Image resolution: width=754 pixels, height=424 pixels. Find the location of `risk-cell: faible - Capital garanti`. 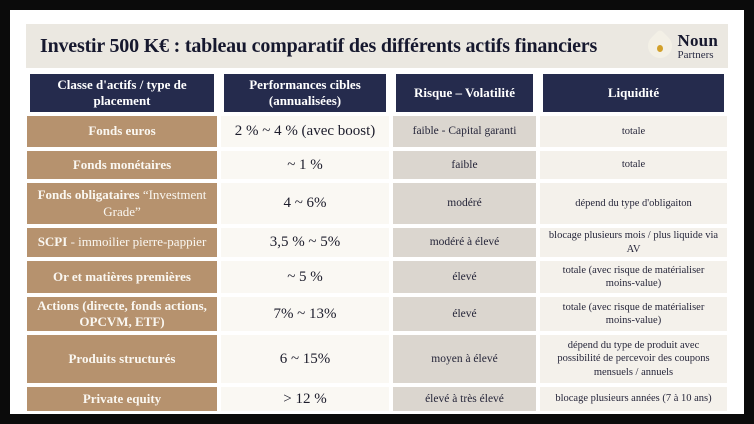

risk-cell: faible - Capital garanti is located at coordinates (464, 131).